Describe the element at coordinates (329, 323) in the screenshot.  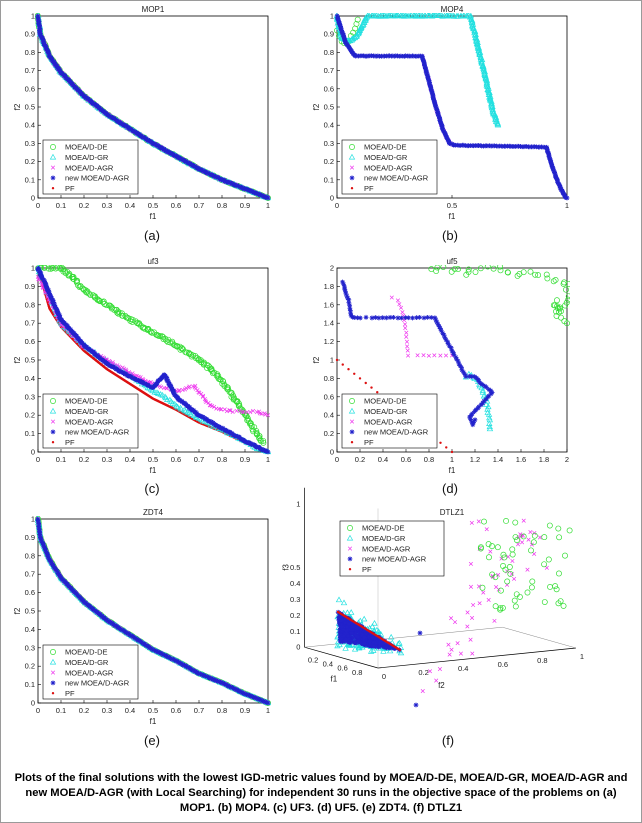
I see `y-tick-label: 1.4` at that location.